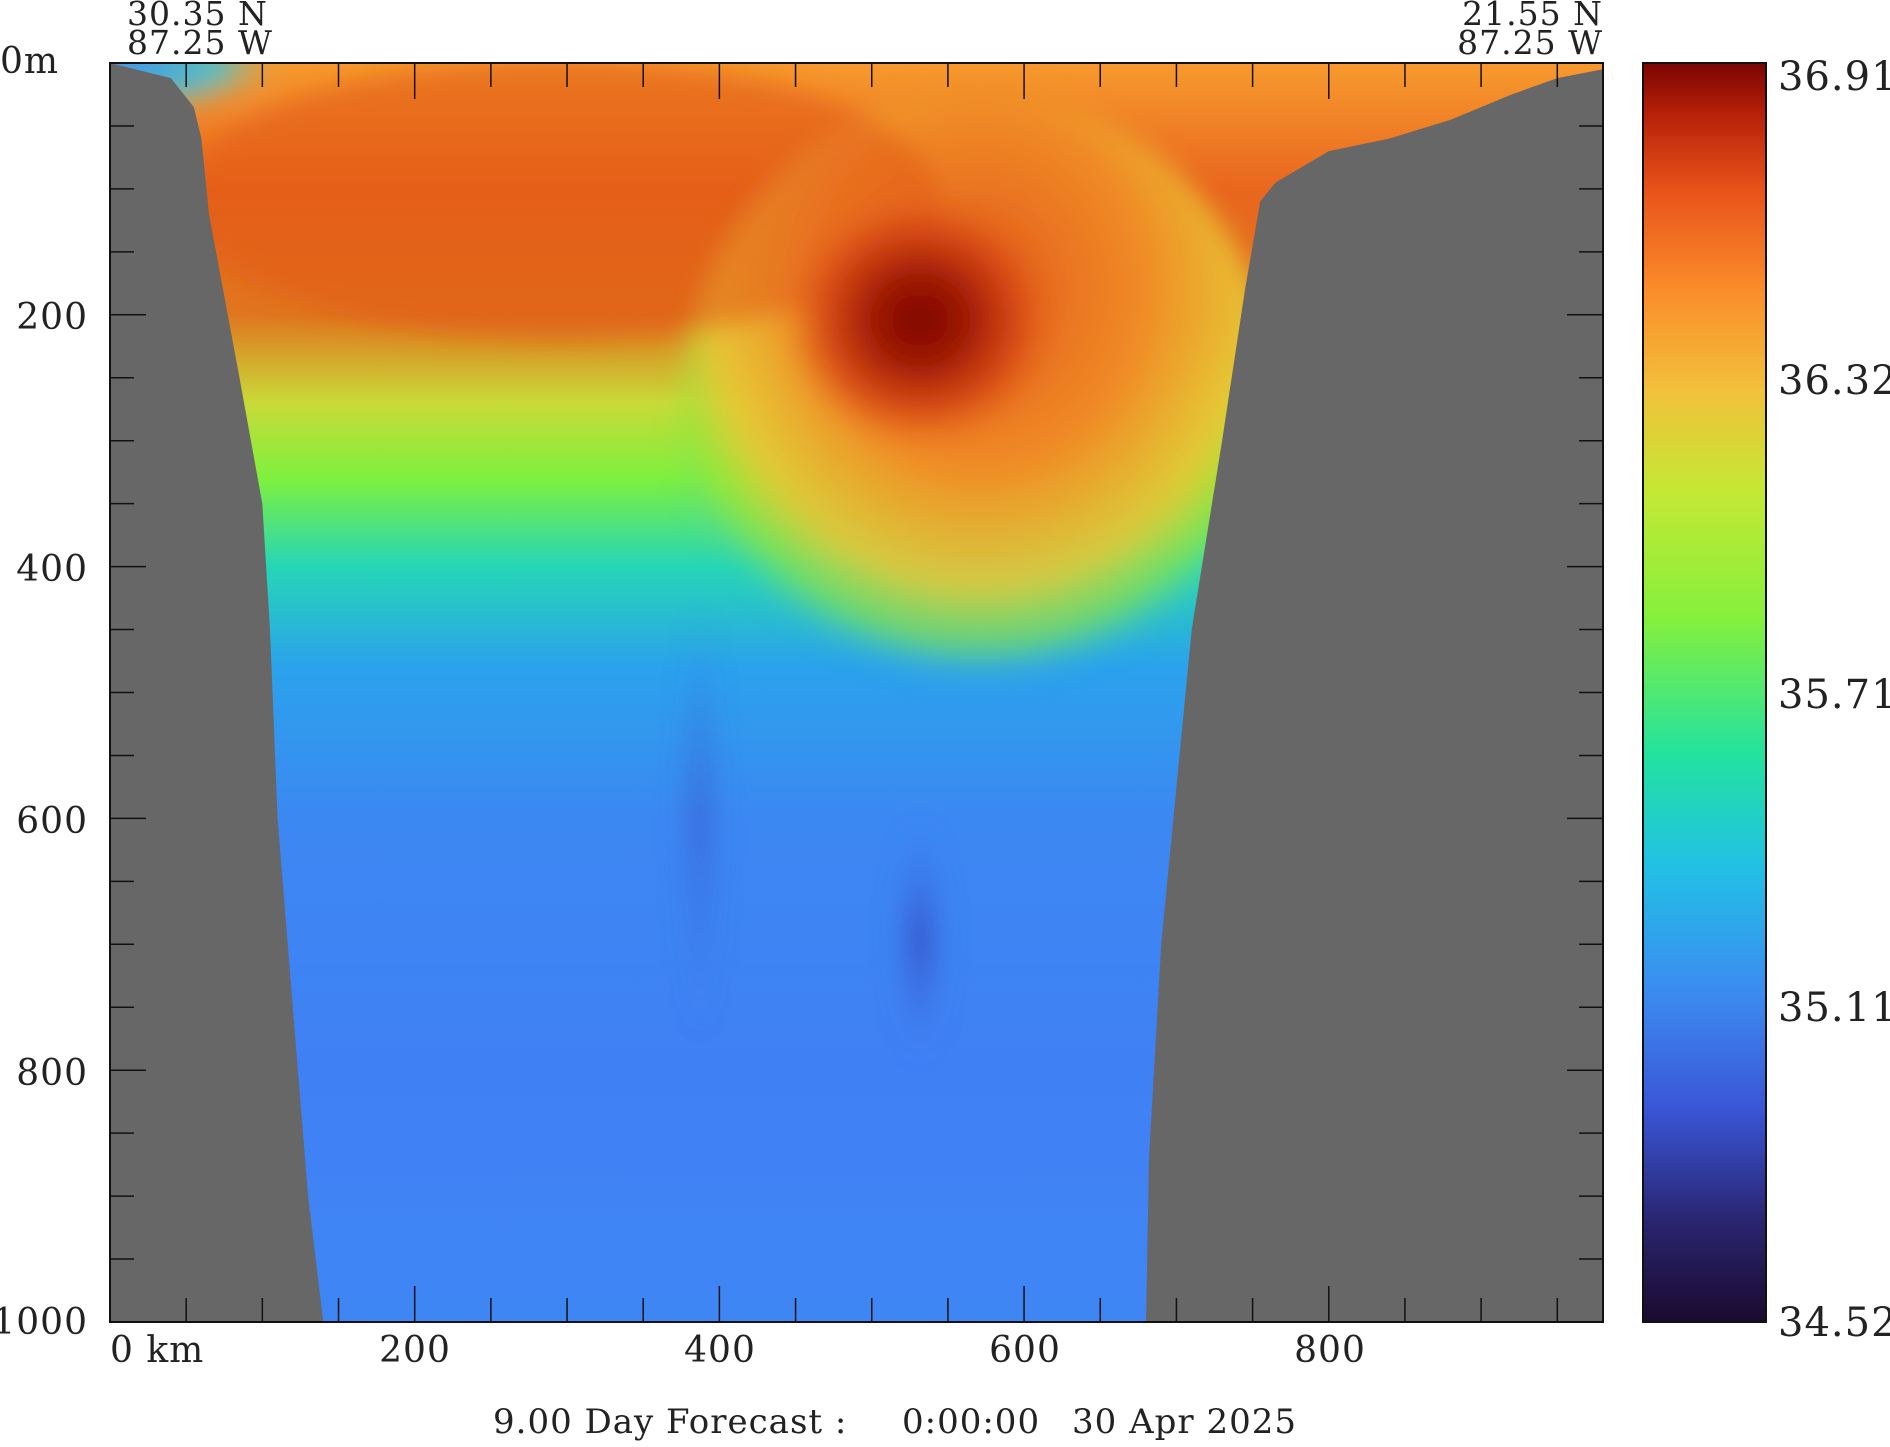 Image resolution: width=1890 pixels, height=1447 pixels. Describe the element at coordinates (1330, 1350) in the screenshot. I see `x-tick-label: 800` at that location.